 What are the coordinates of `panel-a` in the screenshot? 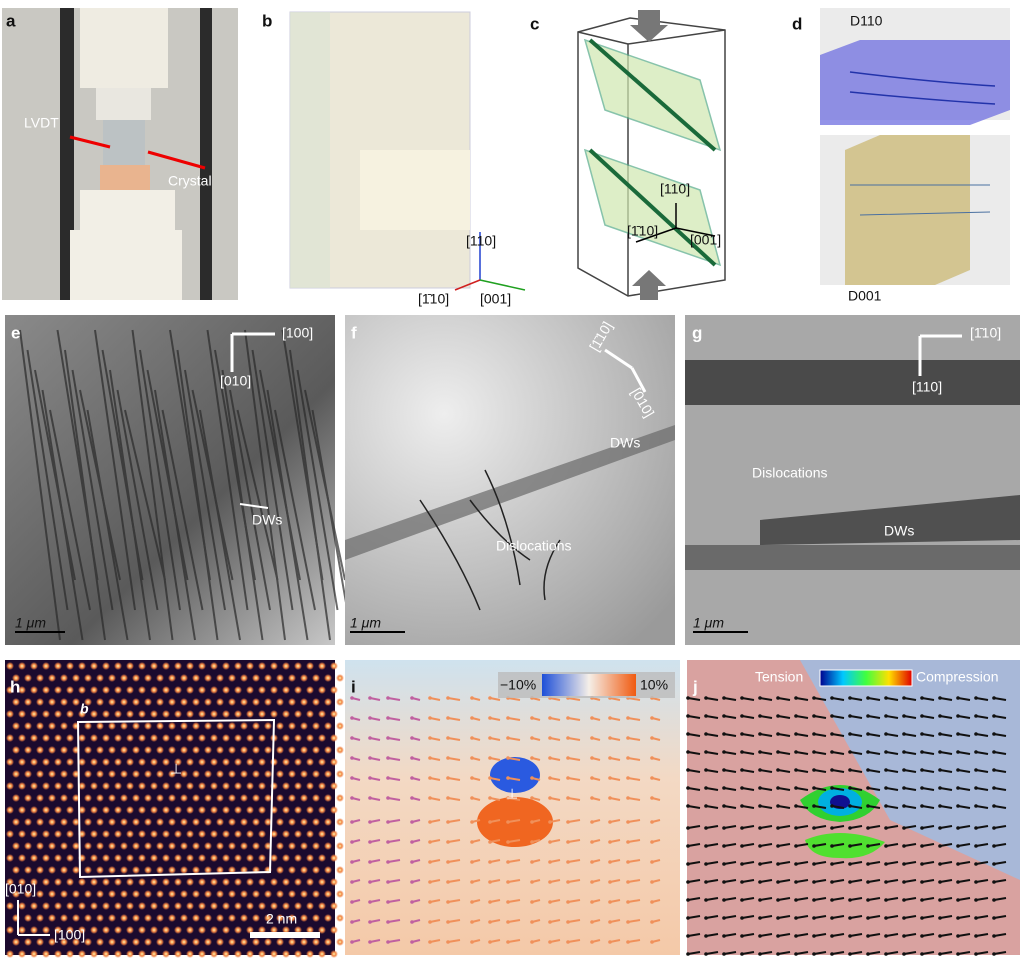 It's located at (120, 154).